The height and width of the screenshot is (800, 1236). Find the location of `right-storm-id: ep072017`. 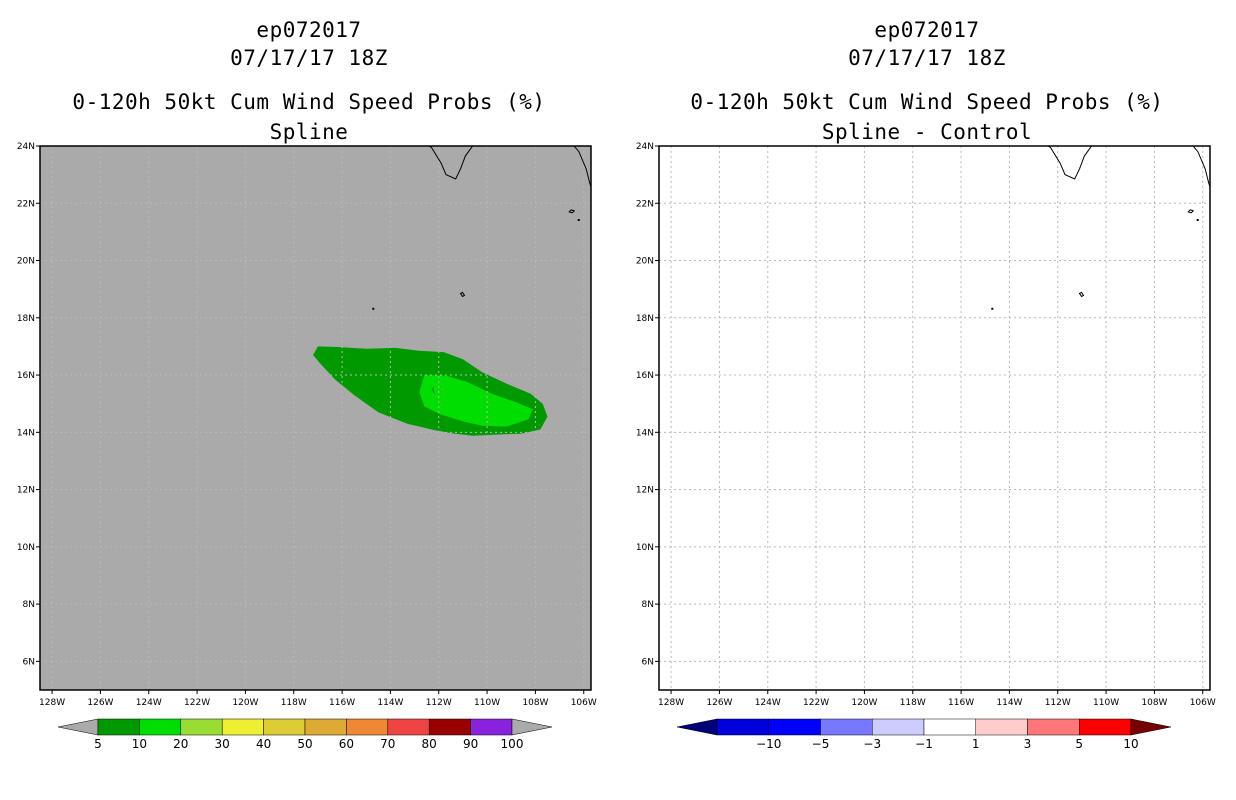

right-storm-id: ep072017 is located at coordinates (927, 30).